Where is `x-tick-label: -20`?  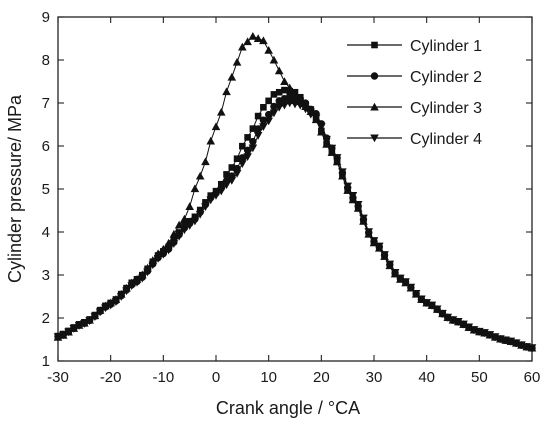
x-tick-label: -20 is located at coordinates (111, 377).